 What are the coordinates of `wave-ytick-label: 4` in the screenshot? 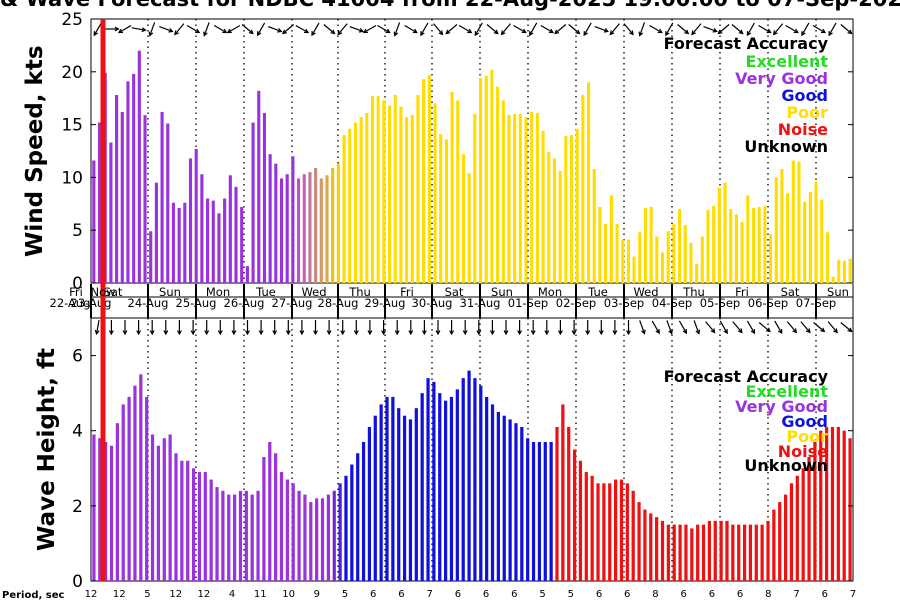 It's located at (77, 432).